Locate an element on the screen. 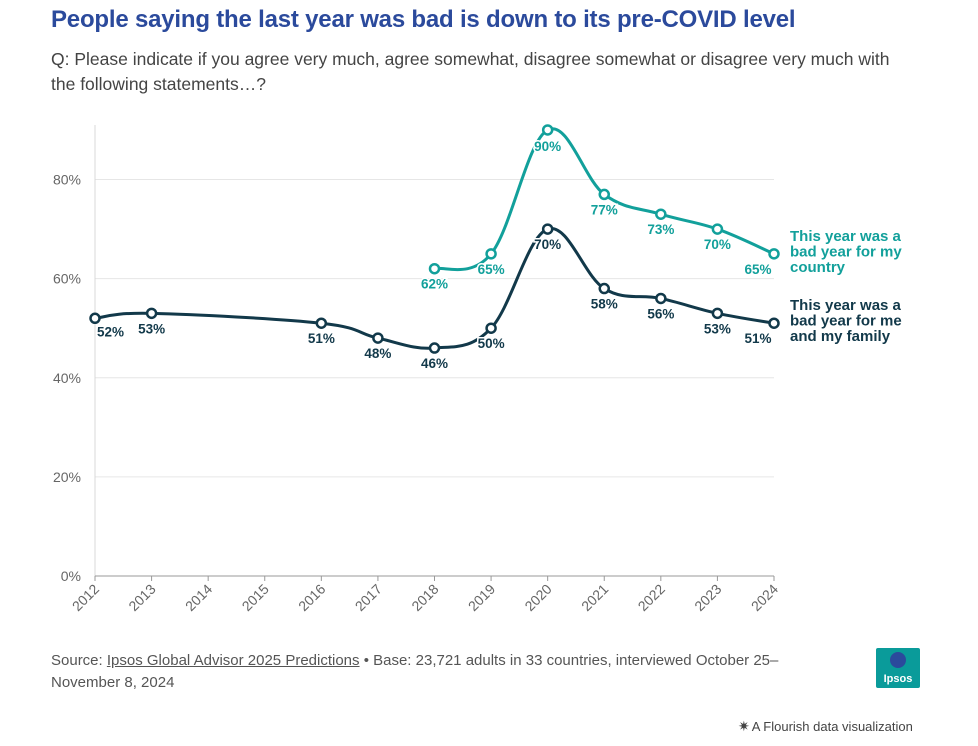  series-label-family: bad year for me is located at coordinates (846, 321).